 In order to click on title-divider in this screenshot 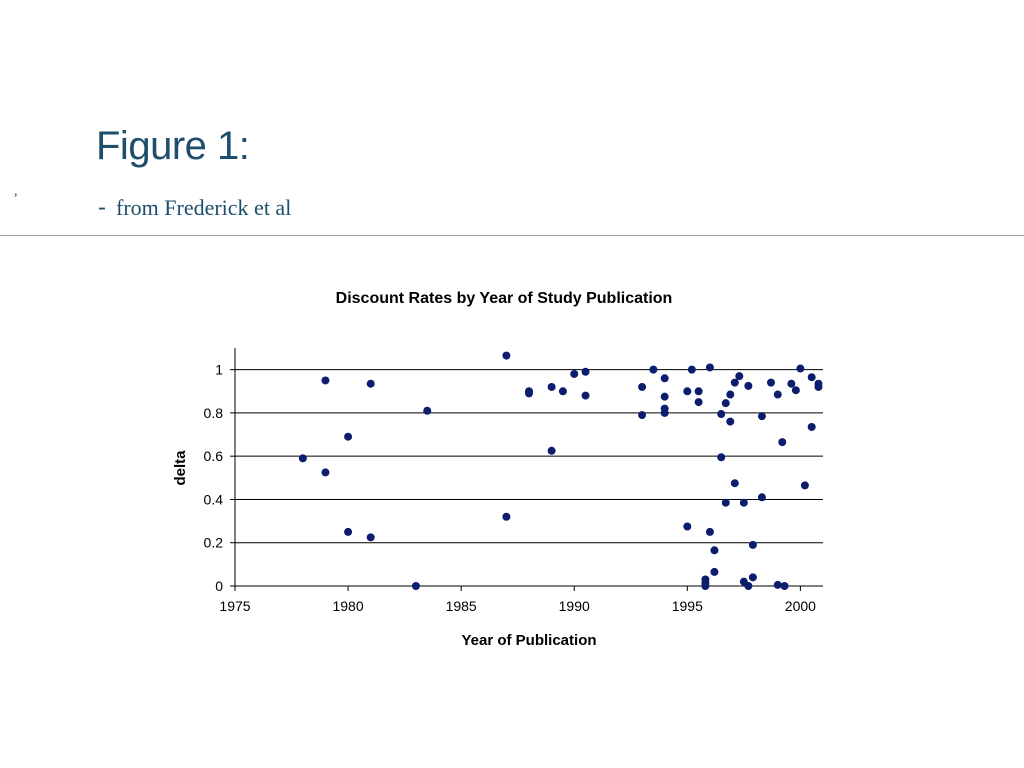, I will do `click(512, 235)`.